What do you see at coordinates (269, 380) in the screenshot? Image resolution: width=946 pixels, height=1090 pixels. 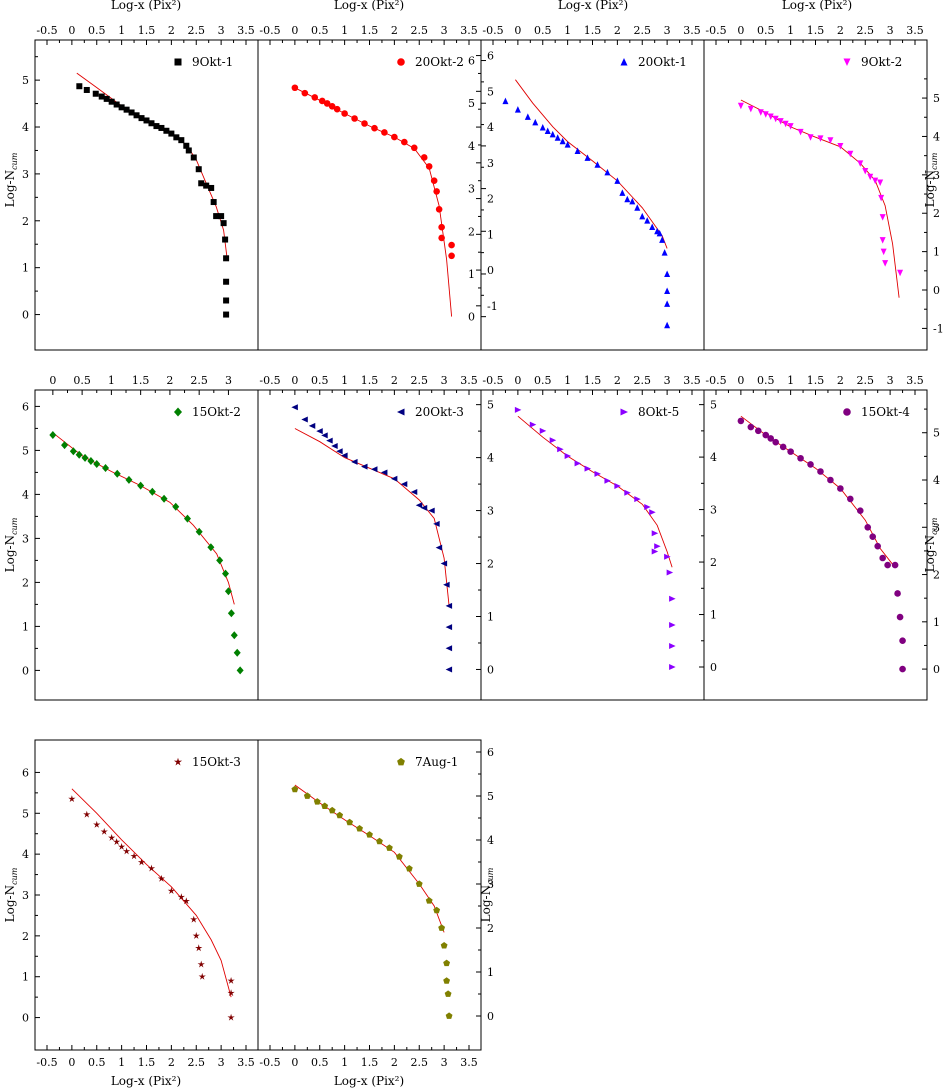 I see `x-tick-label: -0.5` at bounding box center [269, 380].